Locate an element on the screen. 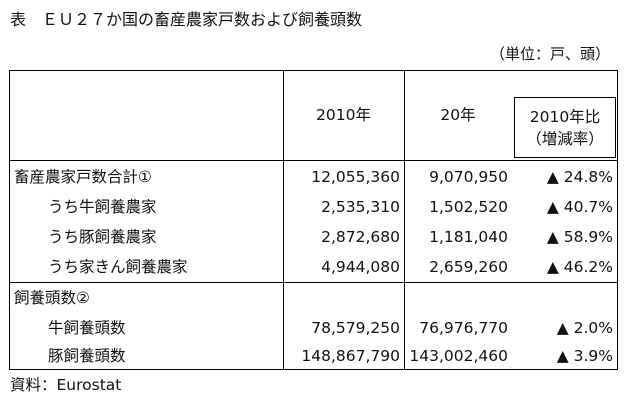 The image size is (628, 409). value-2010: 148,867,790 is located at coordinates (350, 356).